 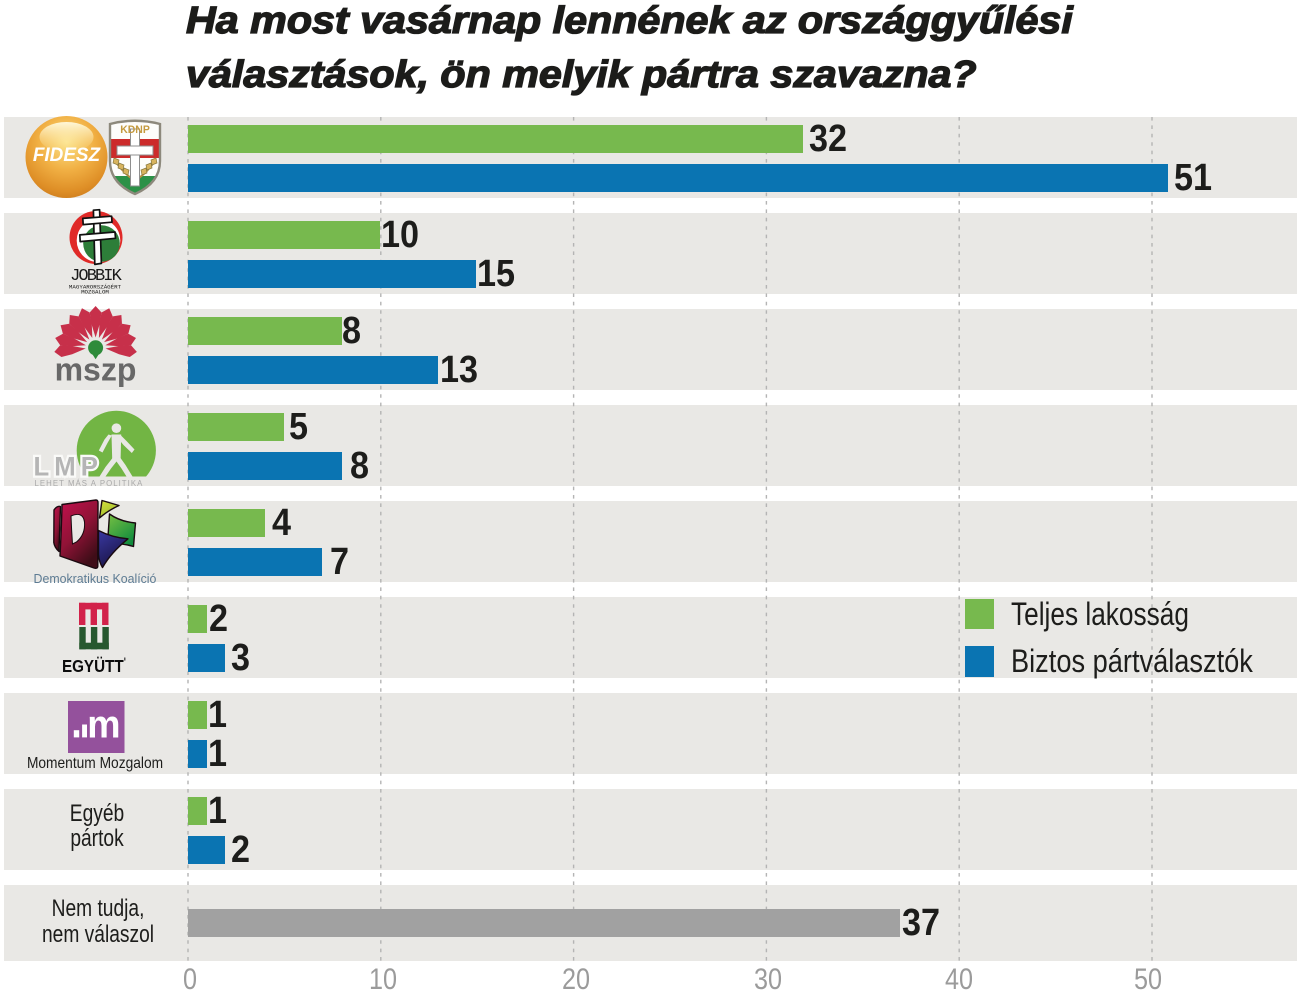 I want to click on svg-text: m, so click(x=103, y=725).